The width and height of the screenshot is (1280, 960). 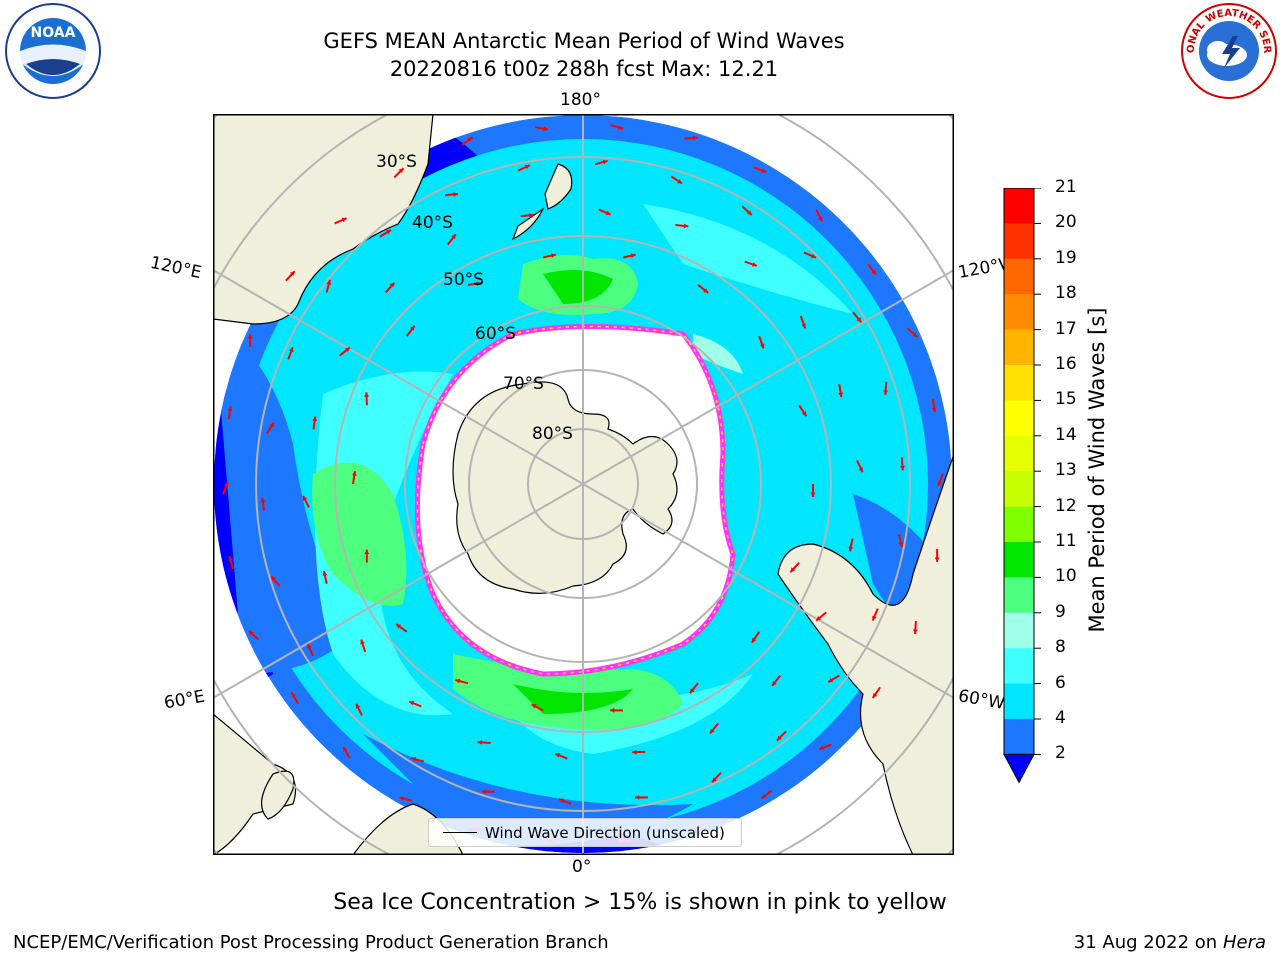 I want to click on colorbar-extend-triangle, so click(x=1019, y=768).